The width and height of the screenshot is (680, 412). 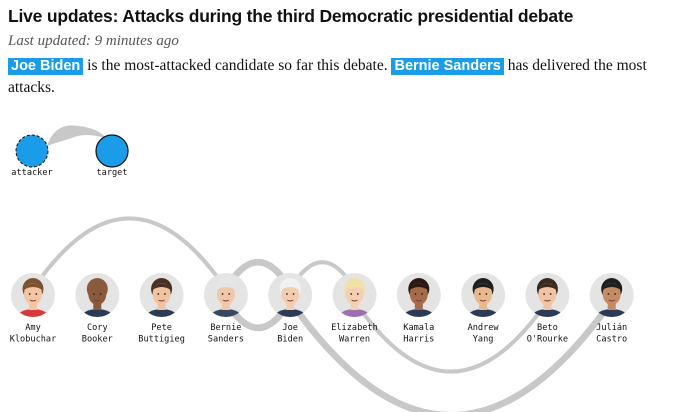 I want to click on candidate-first-name: Amy, so click(x=33, y=328).